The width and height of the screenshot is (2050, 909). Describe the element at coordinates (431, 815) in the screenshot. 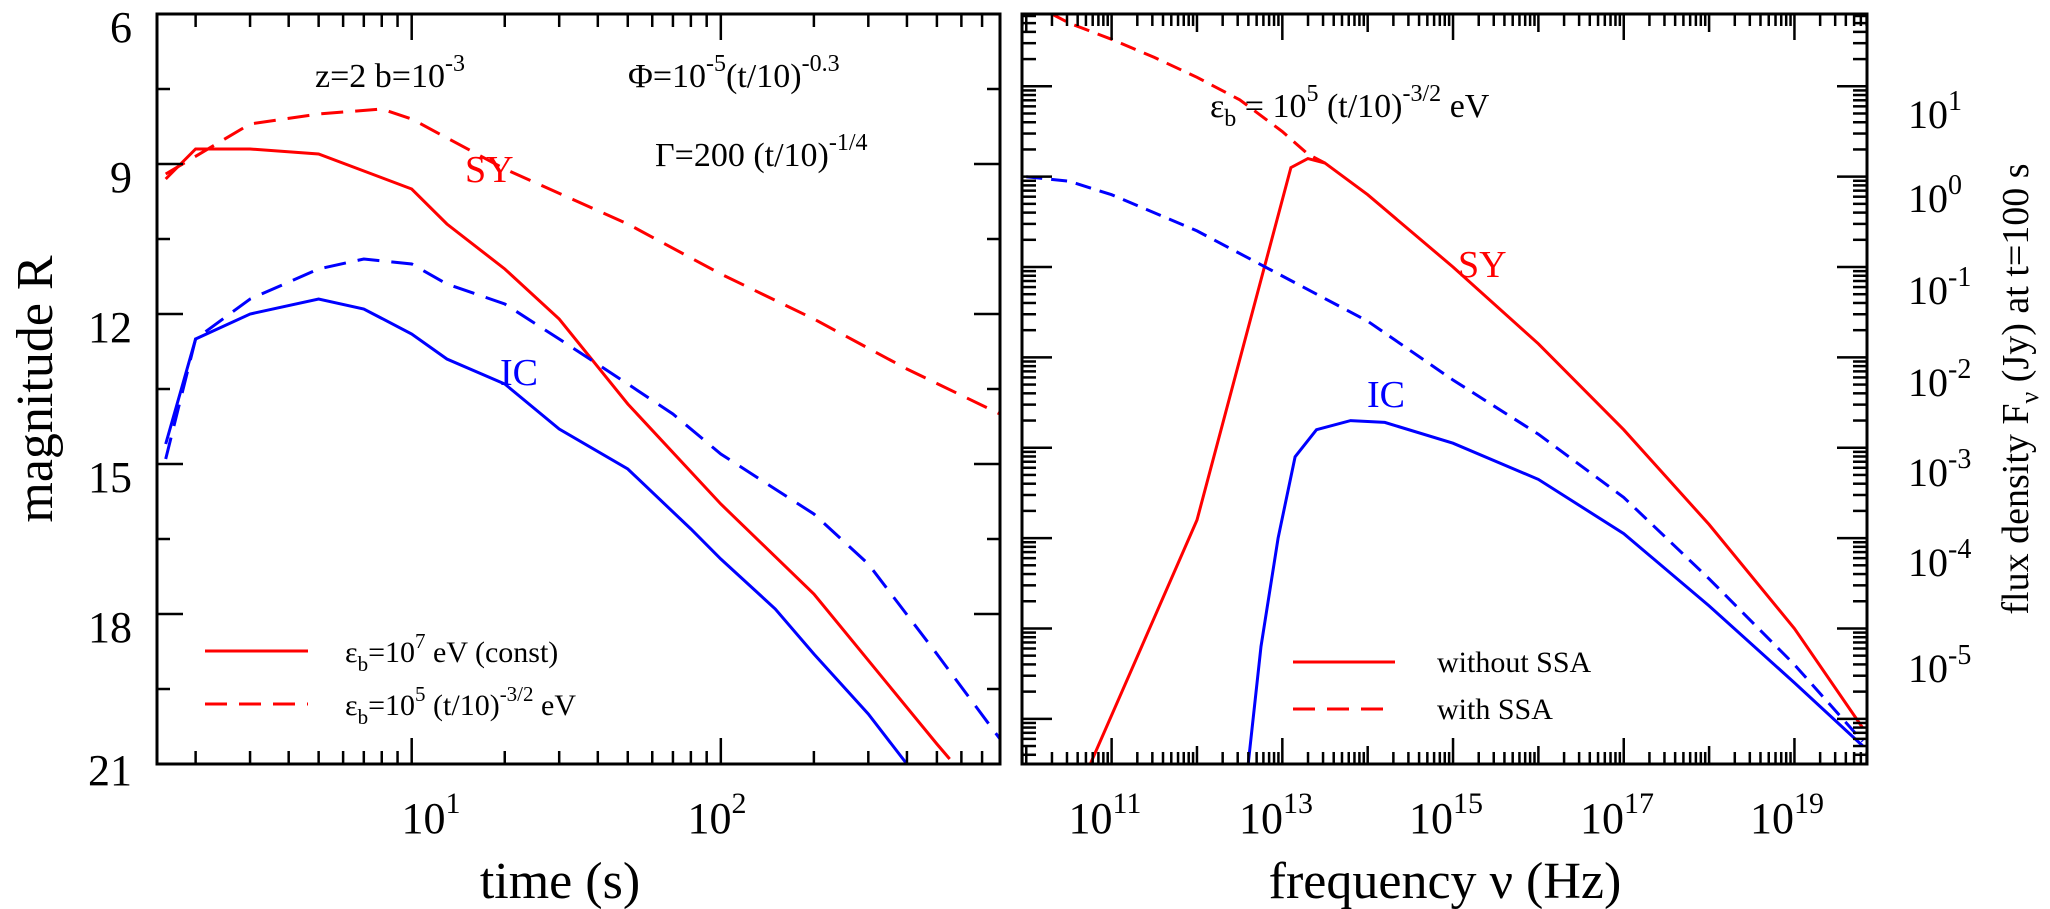

I see `left-x-tick-label: 10¹` at that location.